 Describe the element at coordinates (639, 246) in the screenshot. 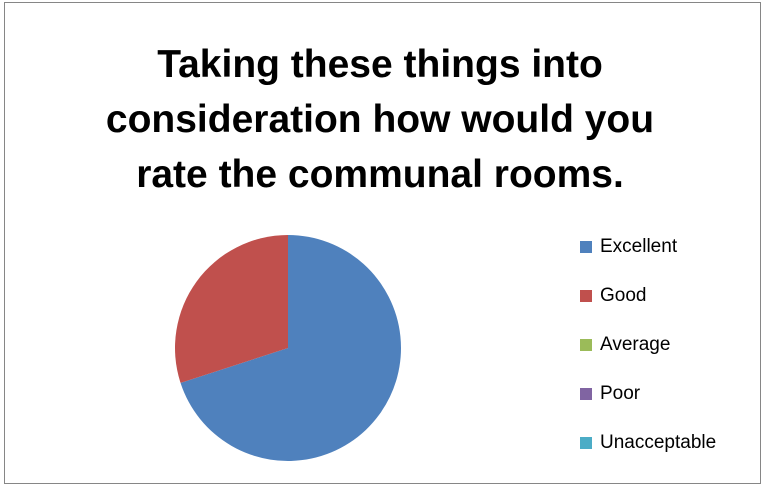

I see `legend-label: Excellent` at that location.